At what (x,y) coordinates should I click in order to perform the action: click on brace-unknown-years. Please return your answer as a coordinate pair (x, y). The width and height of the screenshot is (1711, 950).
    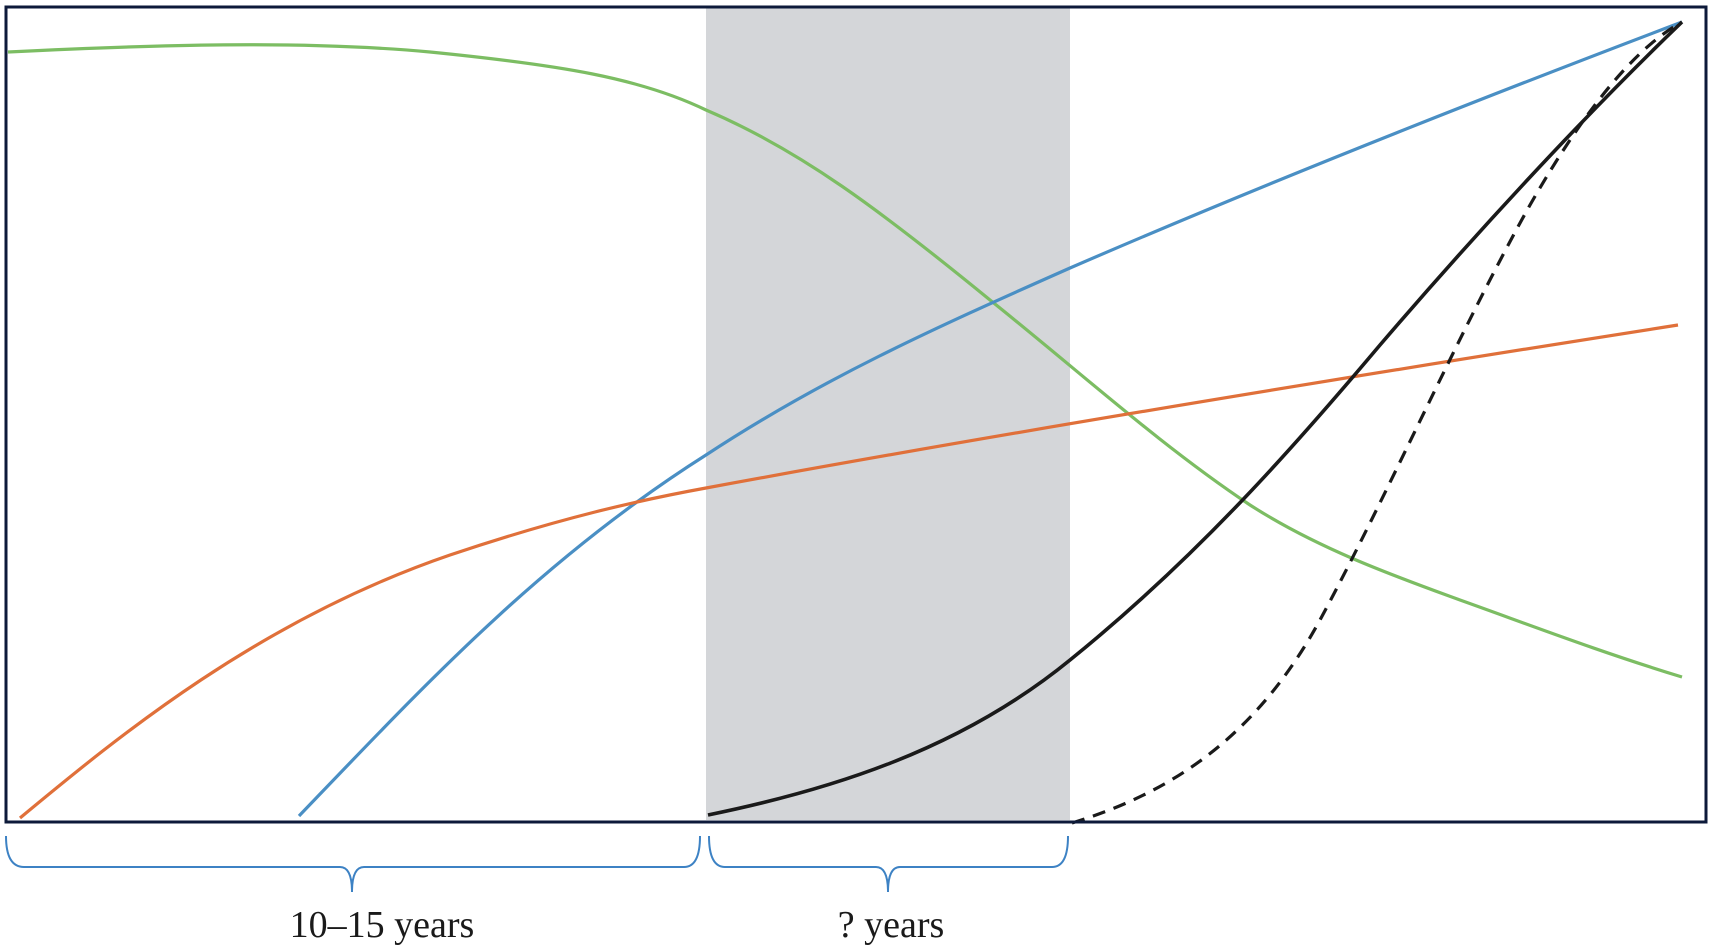
    Looking at the image, I should click on (888, 864).